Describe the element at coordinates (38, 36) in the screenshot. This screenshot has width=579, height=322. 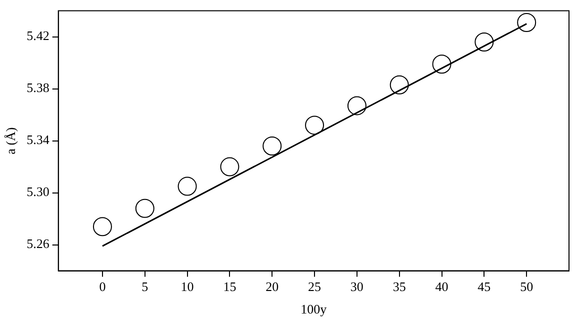
I see `y-tick-label: 5.42` at that location.